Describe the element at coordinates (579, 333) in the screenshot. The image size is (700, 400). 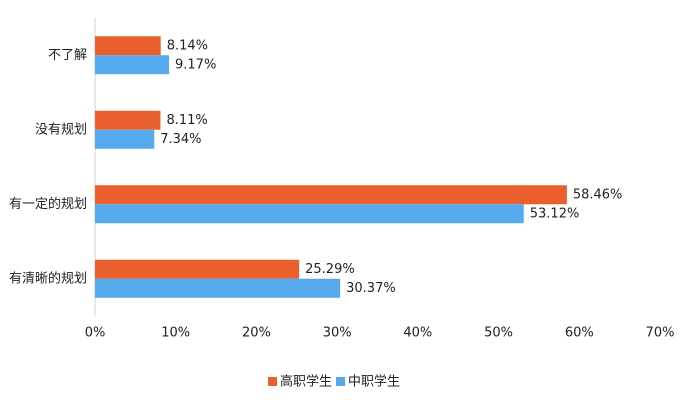
I see `x-tick-label: 60%` at that location.